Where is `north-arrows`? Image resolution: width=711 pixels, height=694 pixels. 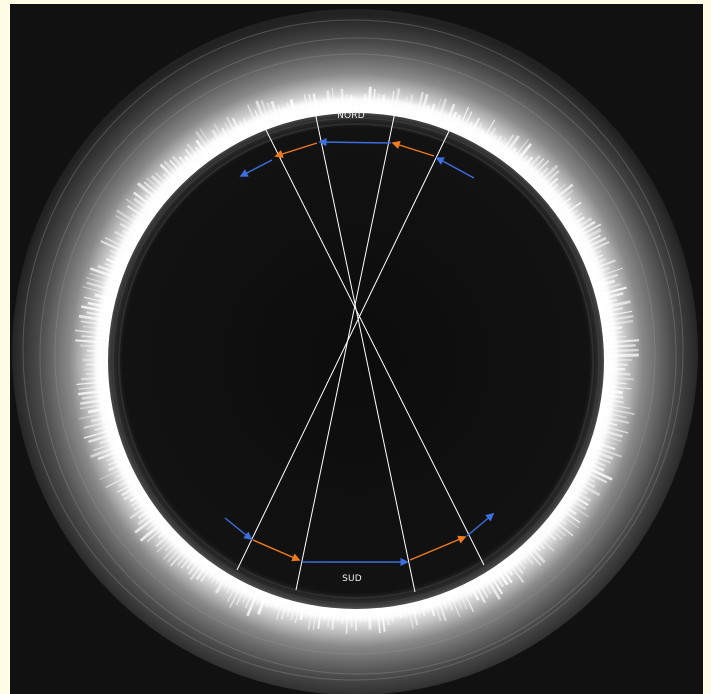 north-arrows is located at coordinates (357, 158).